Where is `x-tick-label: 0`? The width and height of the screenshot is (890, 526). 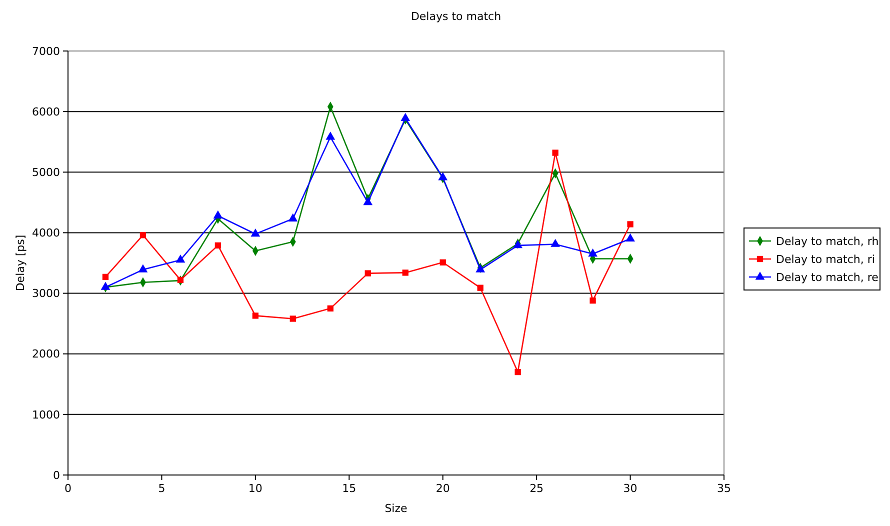
x-tick-label: 0 is located at coordinates (68, 488).